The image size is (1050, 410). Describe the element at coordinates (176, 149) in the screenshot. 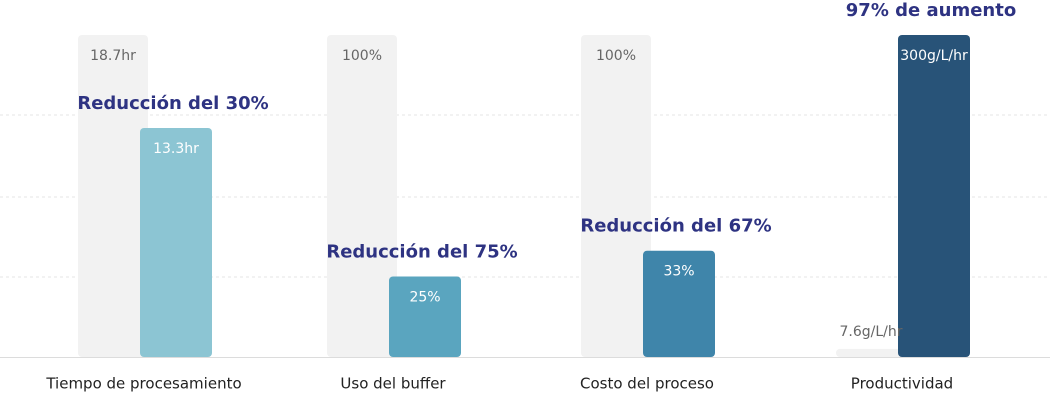

I see `value-label: 13.3hr` at that location.